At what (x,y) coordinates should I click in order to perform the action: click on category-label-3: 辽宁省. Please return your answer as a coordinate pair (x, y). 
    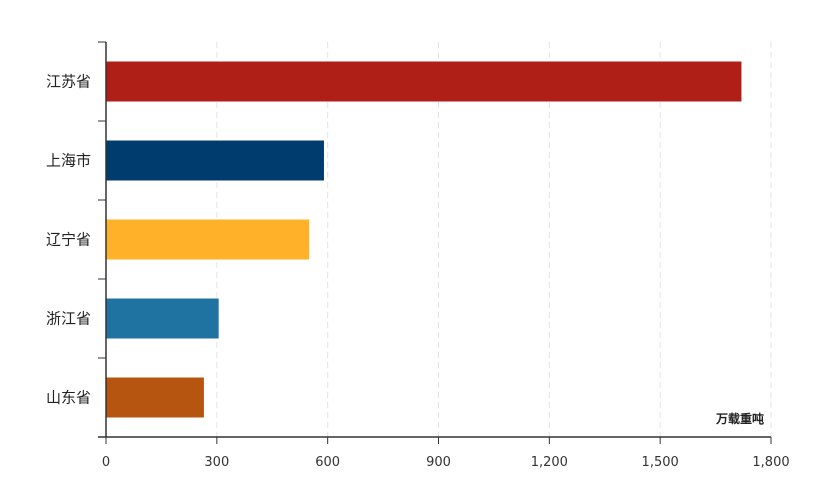
    Looking at the image, I should click on (68, 240).